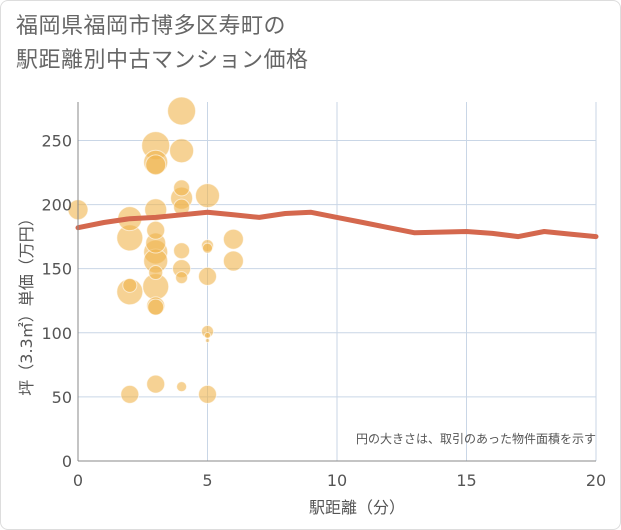 Image resolution: width=621 pixels, height=530 pixels. Describe the element at coordinates (596, 480) in the screenshot. I see `x-tick-label: 20` at that location.